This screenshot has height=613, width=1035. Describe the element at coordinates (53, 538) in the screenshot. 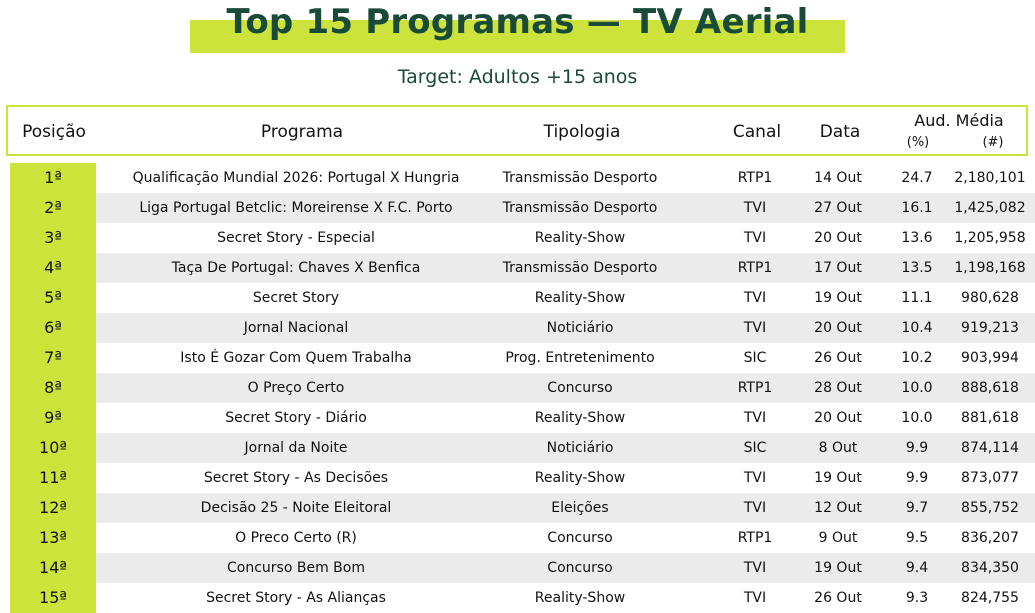

I see `cell-posicao: 13ª` at that location.